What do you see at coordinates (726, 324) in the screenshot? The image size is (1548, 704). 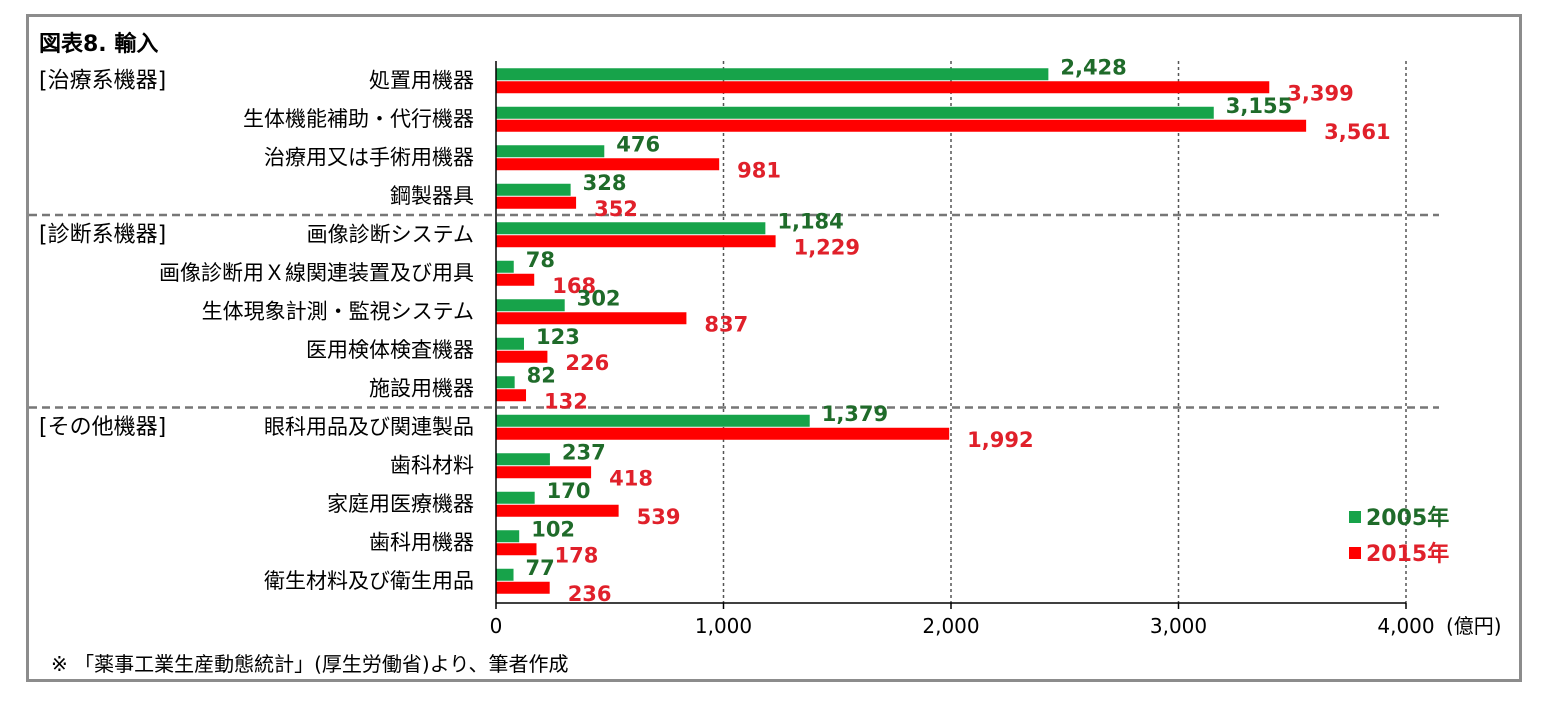 I see `value-label-1-6: 837` at bounding box center [726, 324].